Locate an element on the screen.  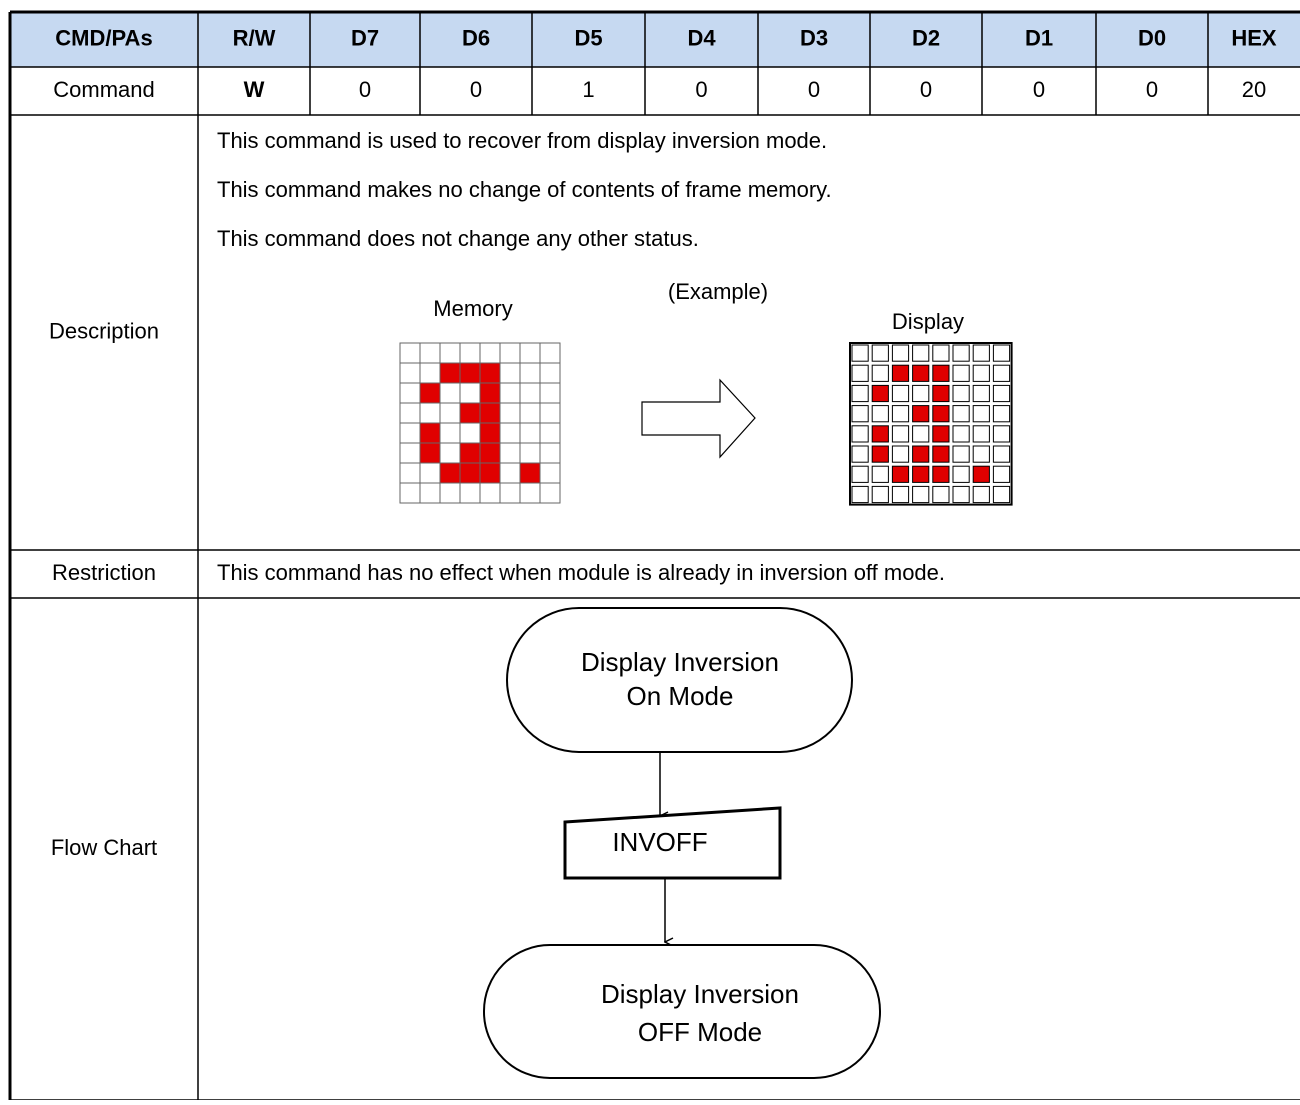
header-cell: D7 is located at coordinates (365, 37).